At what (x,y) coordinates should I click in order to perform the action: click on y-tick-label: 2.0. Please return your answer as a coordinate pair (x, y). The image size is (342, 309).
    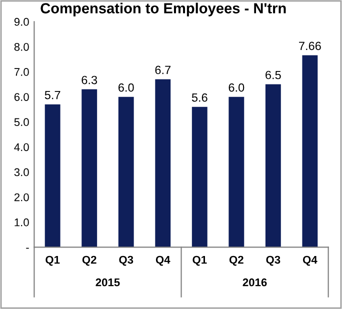
    Looking at the image, I should click on (21, 197).